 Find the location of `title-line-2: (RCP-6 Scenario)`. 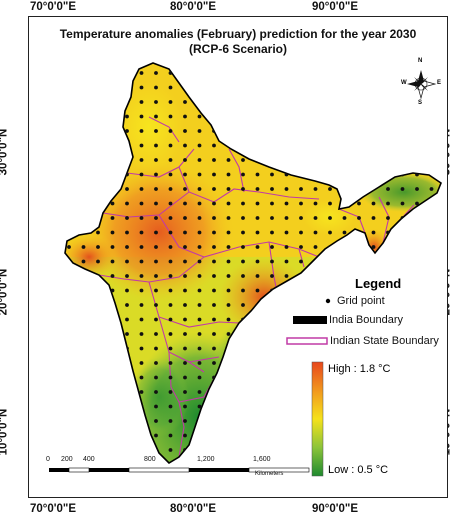

title-line-2: (RCP-6 Scenario) is located at coordinates (238, 49).